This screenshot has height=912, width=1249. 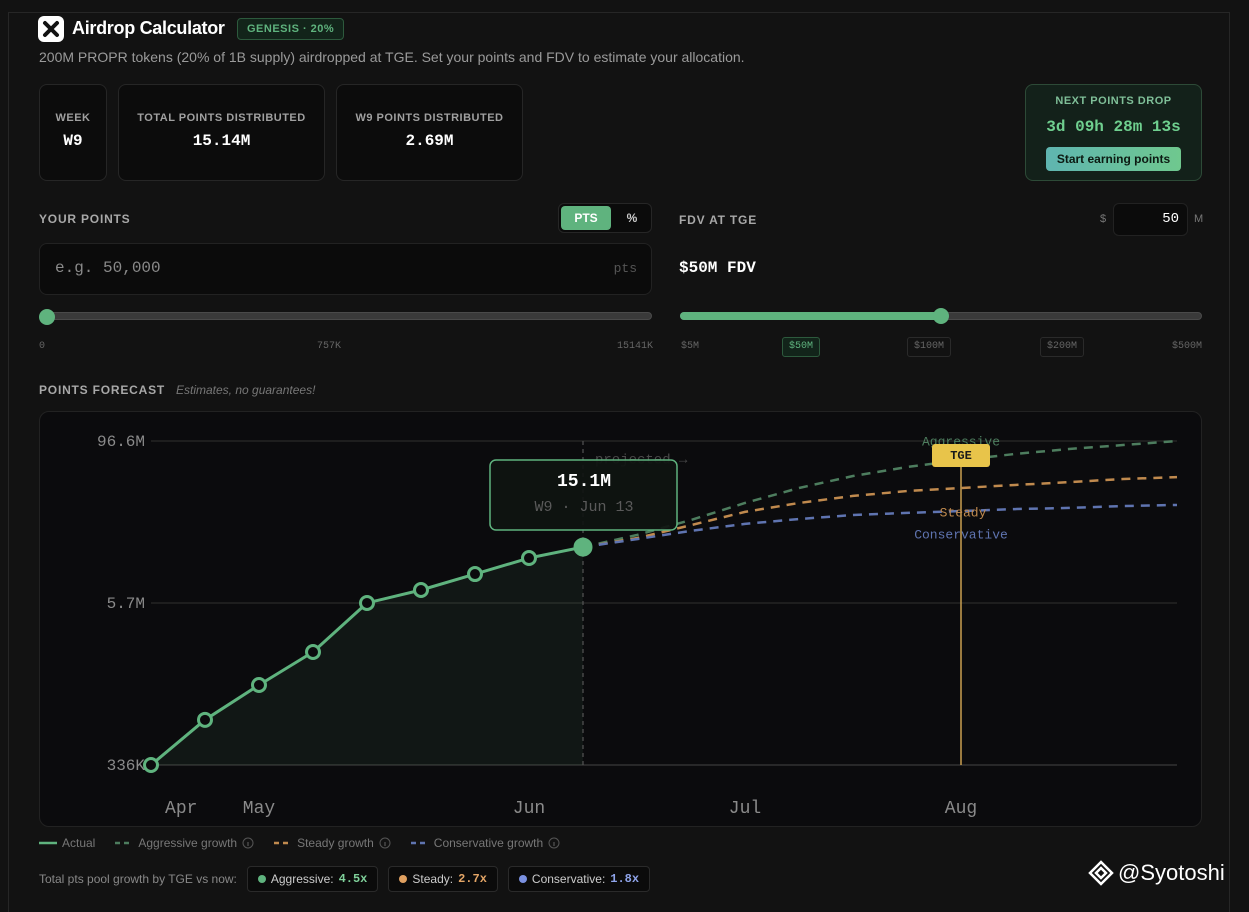 What do you see at coordinates (121, 442) in the screenshot?
I see `y-tick-label: 96.6M` at bounding box center [121, 442].